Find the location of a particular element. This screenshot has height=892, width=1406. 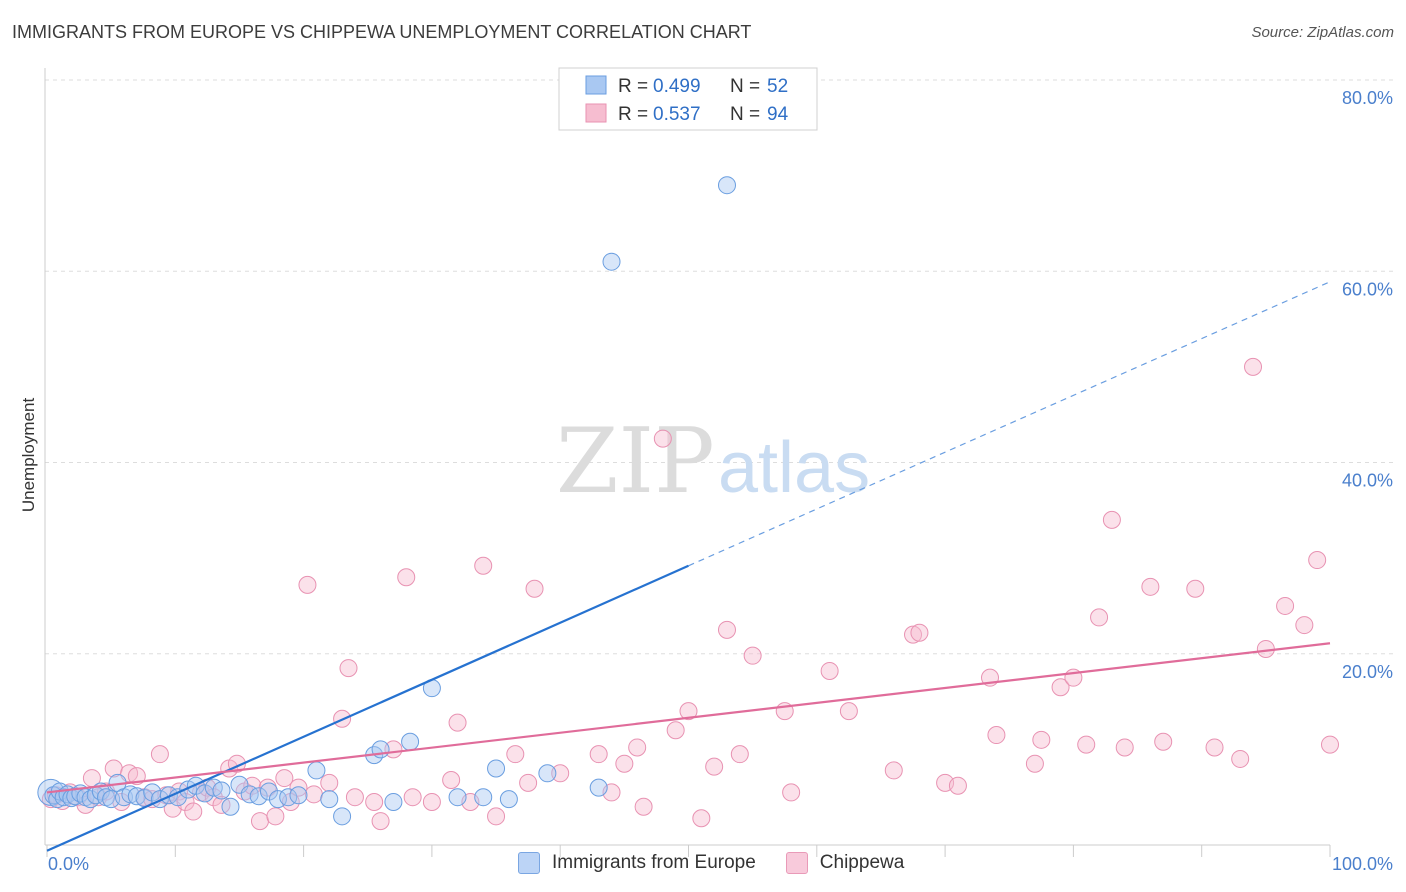

trend-line-immigrants-extension is located at coordinates (1009, 424).